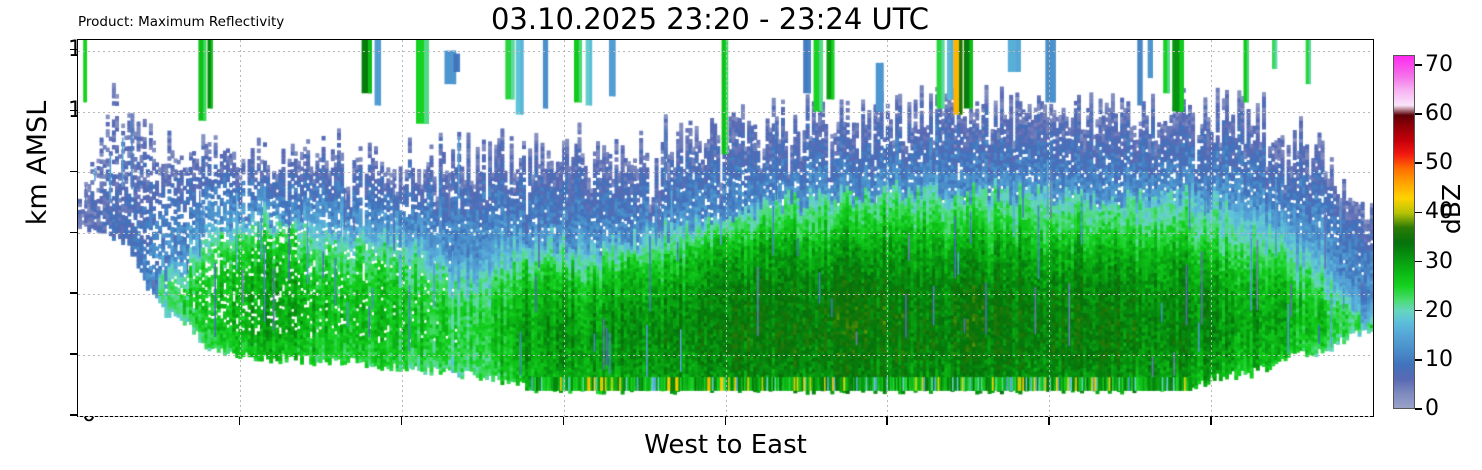 The width and height of the screenshot is (1482, 470). What do you see at coordinates (710, 19) in the screenshot?
I see `page-title: 03.10.2025 23:20 - 23:24 UTC` at bounding box center [710, 19].